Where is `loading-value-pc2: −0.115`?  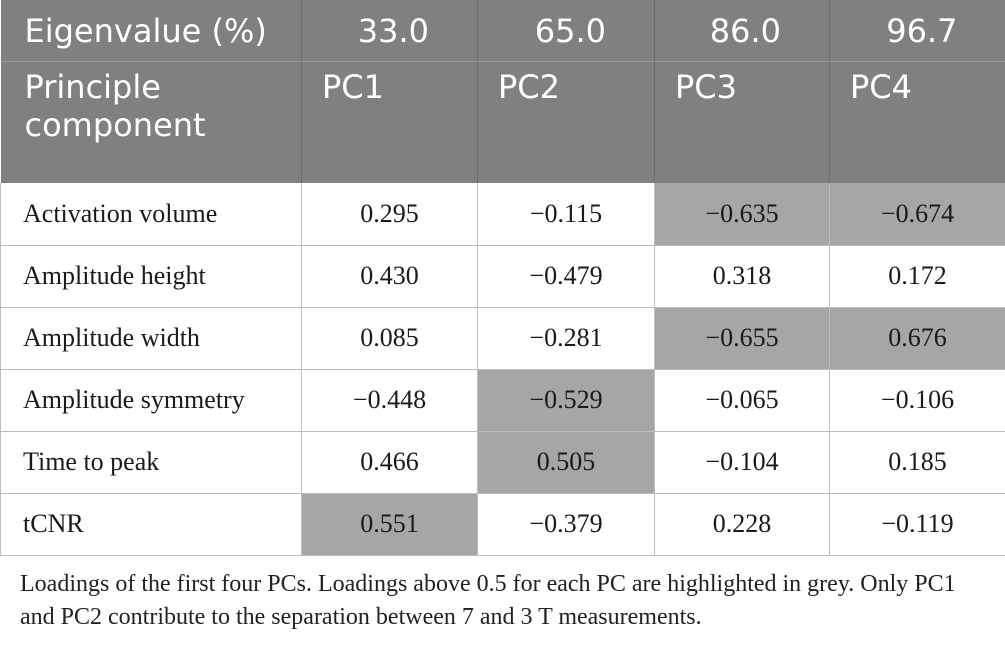
loading-value-pc2: −0.115 is located at coordinates (566, 214).